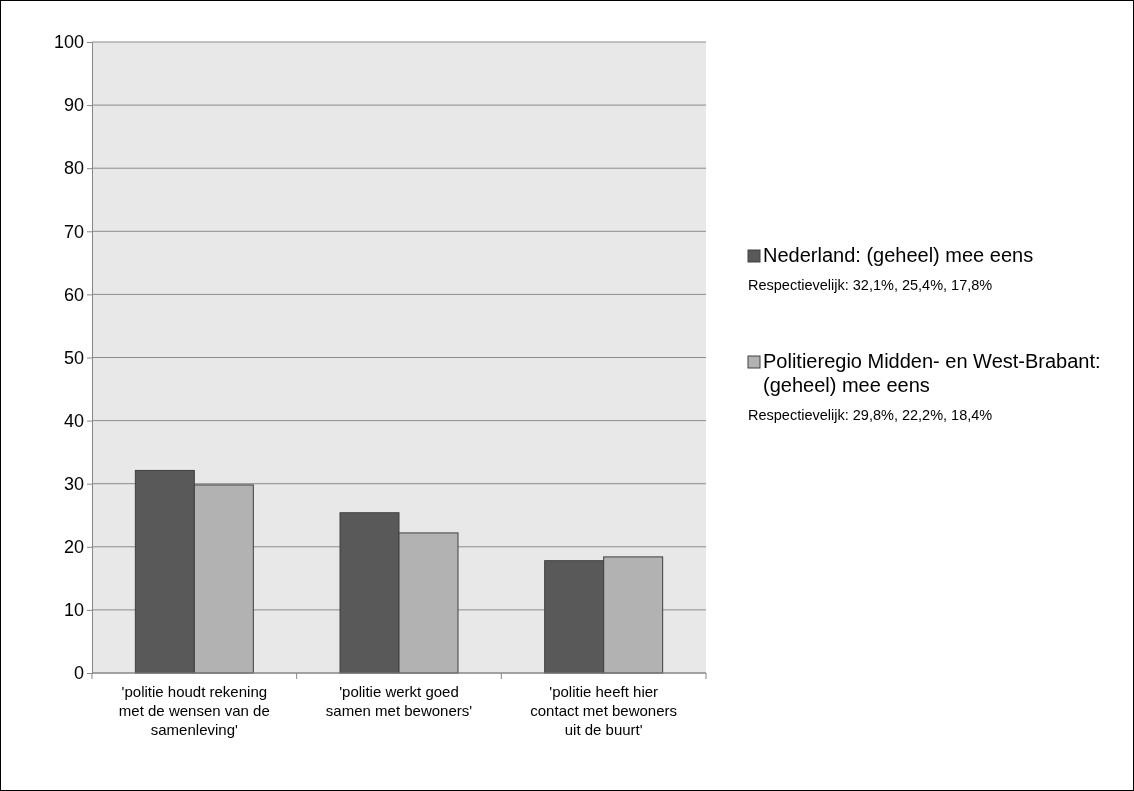 This screenshot has height=791, width=1134. Describe the element at coordinates (870, 415) in the screenshot. I see `text: Respectievelijk: 29,8%, 22,2%, 18,4%` at that location.